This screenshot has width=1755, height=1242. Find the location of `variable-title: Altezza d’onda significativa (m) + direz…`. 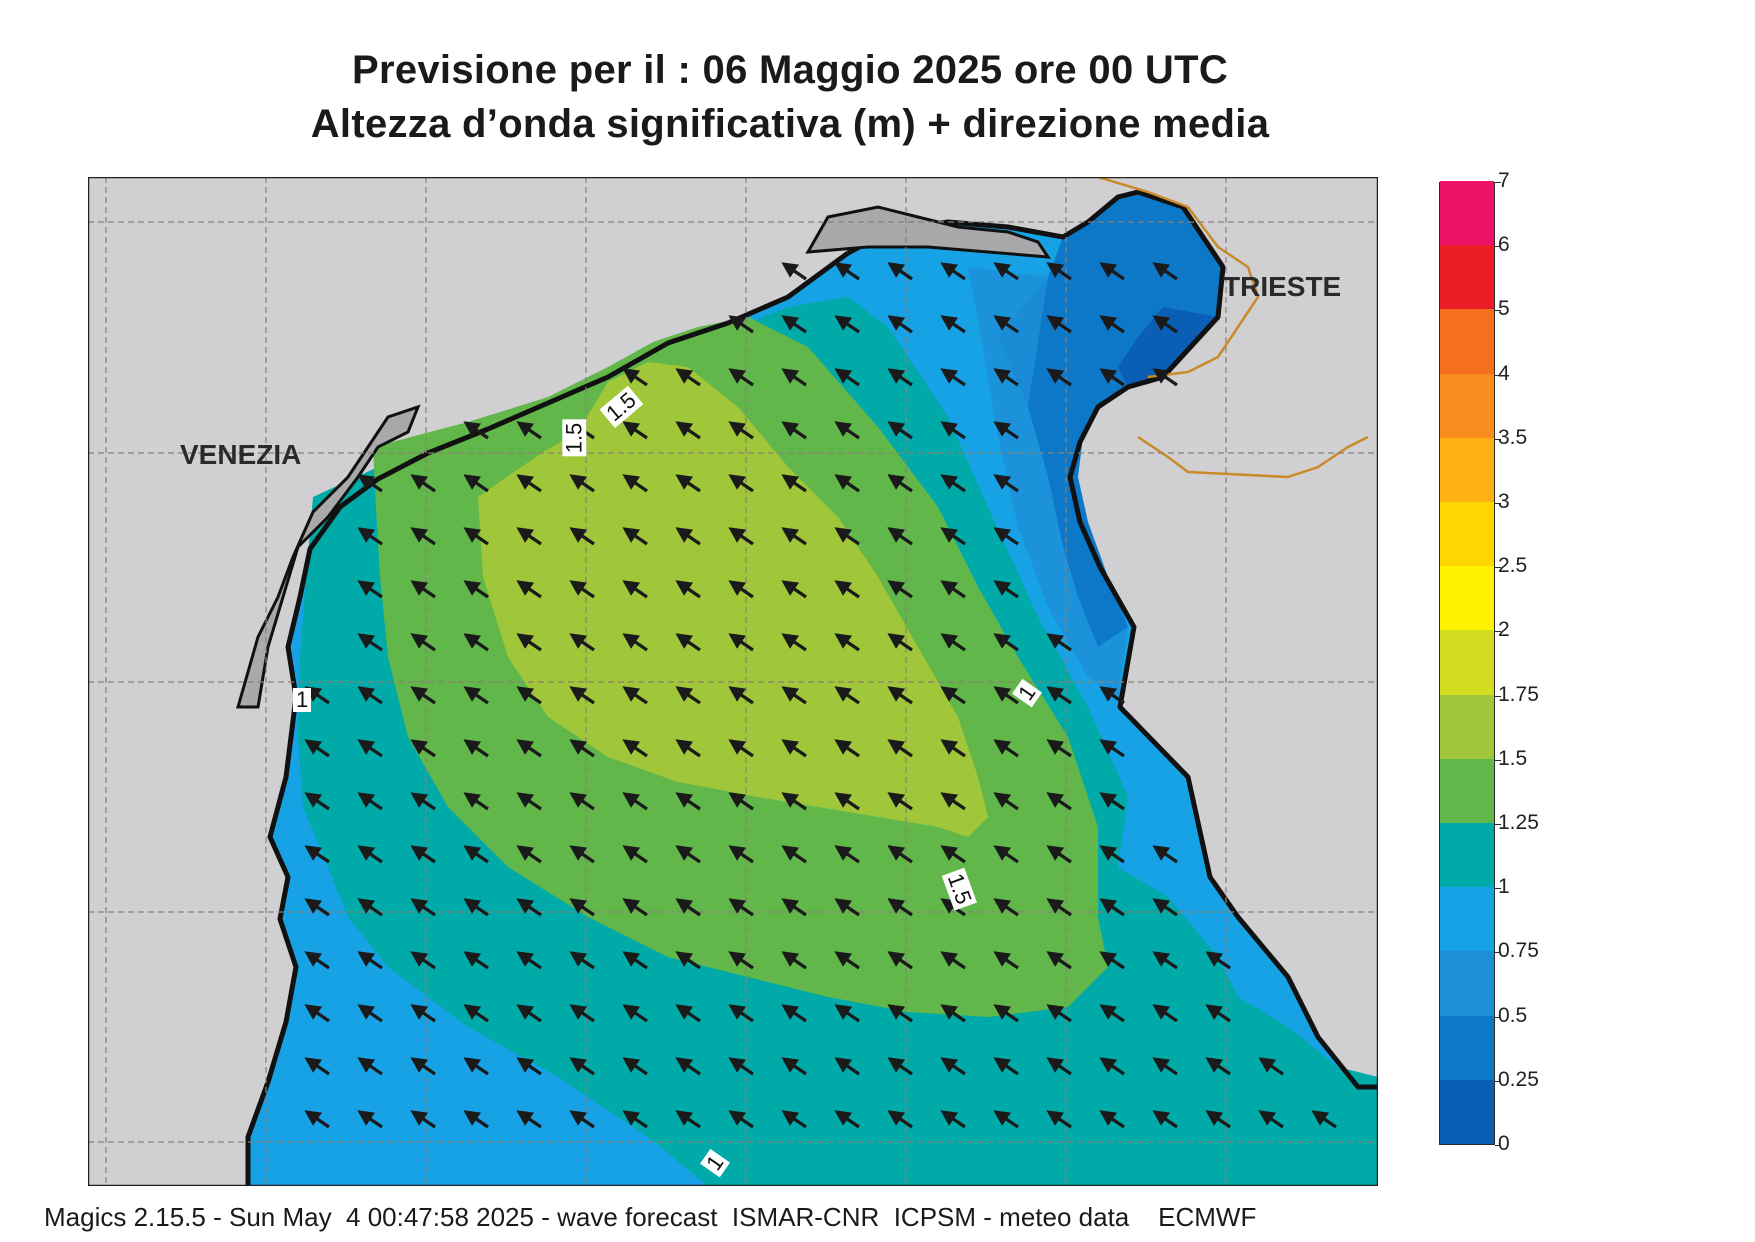

variable-title: Altezza d’onda significativa (m) + direz… is located at coordinates (790, 124).